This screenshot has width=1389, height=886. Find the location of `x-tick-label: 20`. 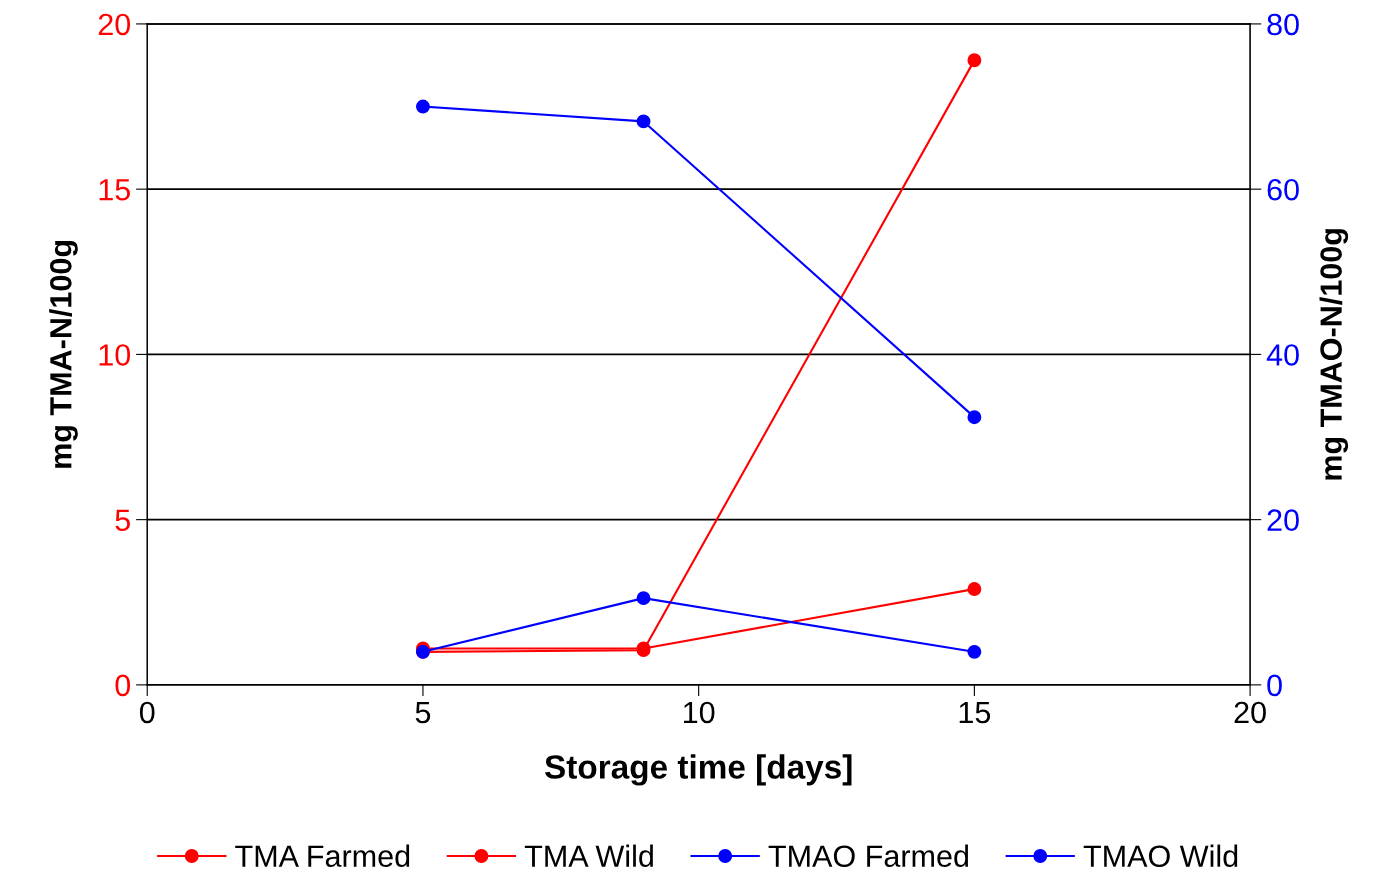

x-tick-label: 20 is located at coordinates (1250, 712).